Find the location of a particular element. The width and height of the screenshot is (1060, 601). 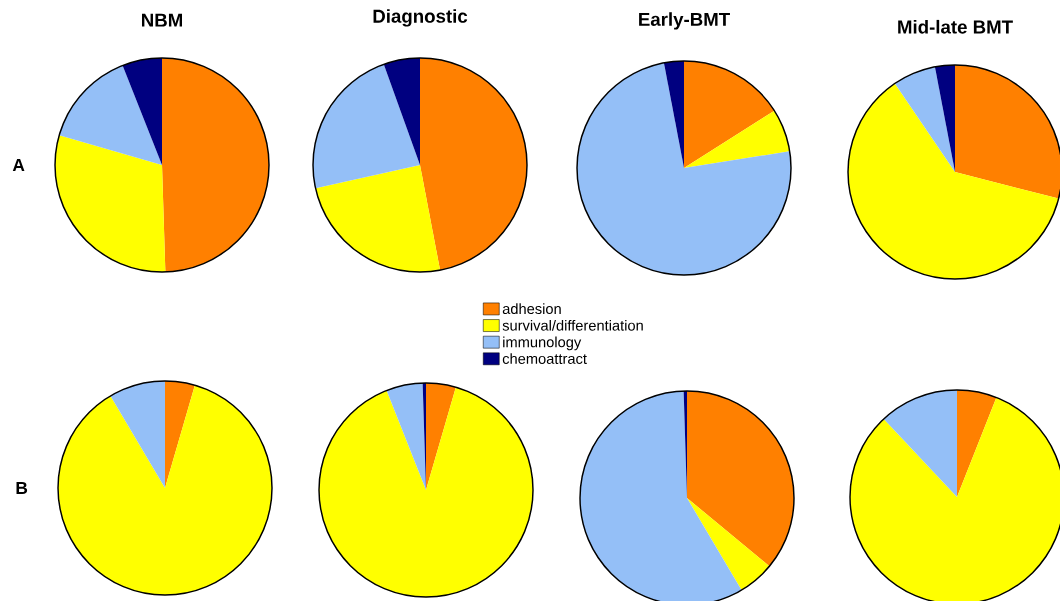

legend-label: survival/differentiation is located at coordinates (572, 325).